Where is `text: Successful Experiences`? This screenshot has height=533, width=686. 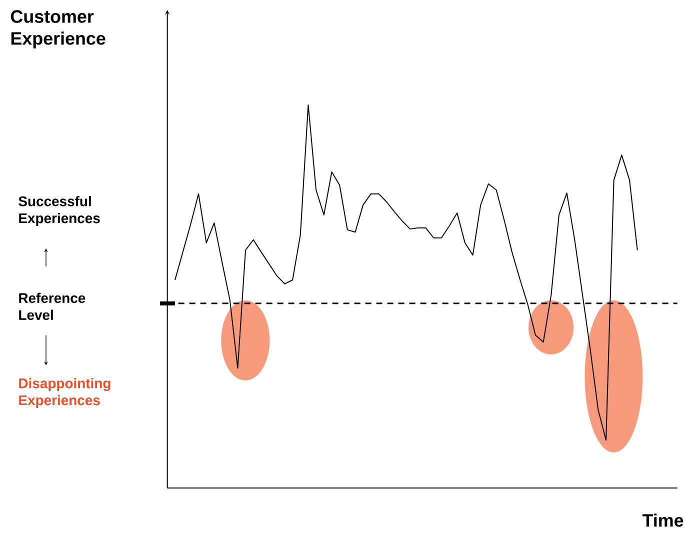 text: Successful Experiences is located at coordinates (59, 211).